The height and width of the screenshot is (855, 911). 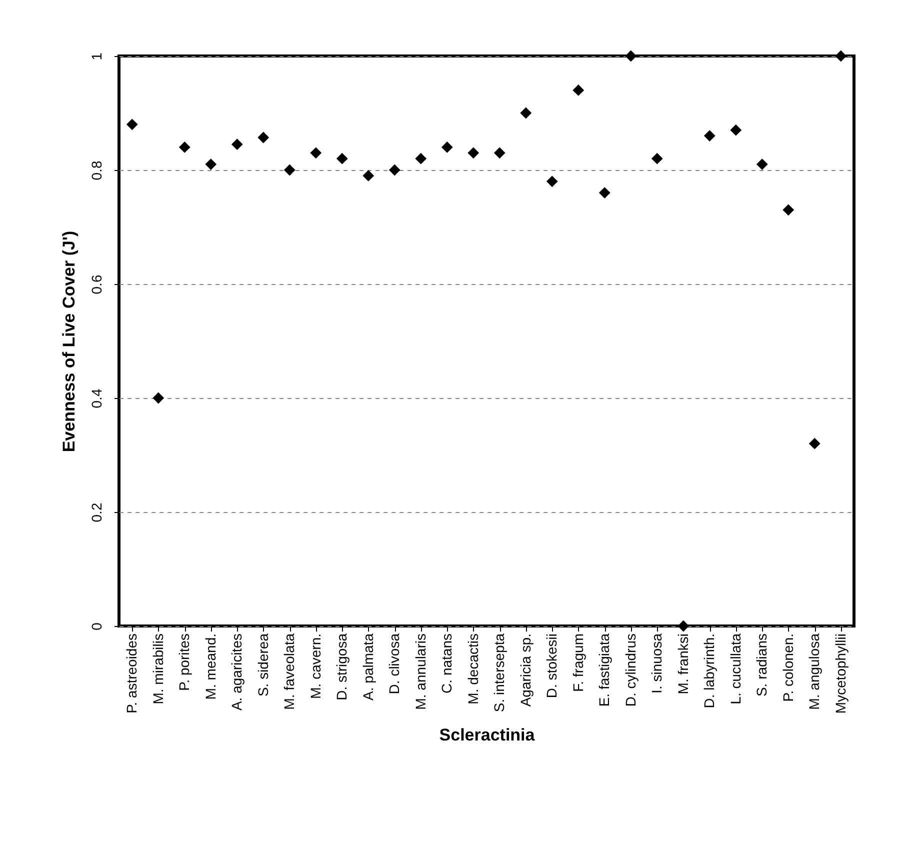 I want to click on y-tick-label: 1, so click(x=96, y=56).